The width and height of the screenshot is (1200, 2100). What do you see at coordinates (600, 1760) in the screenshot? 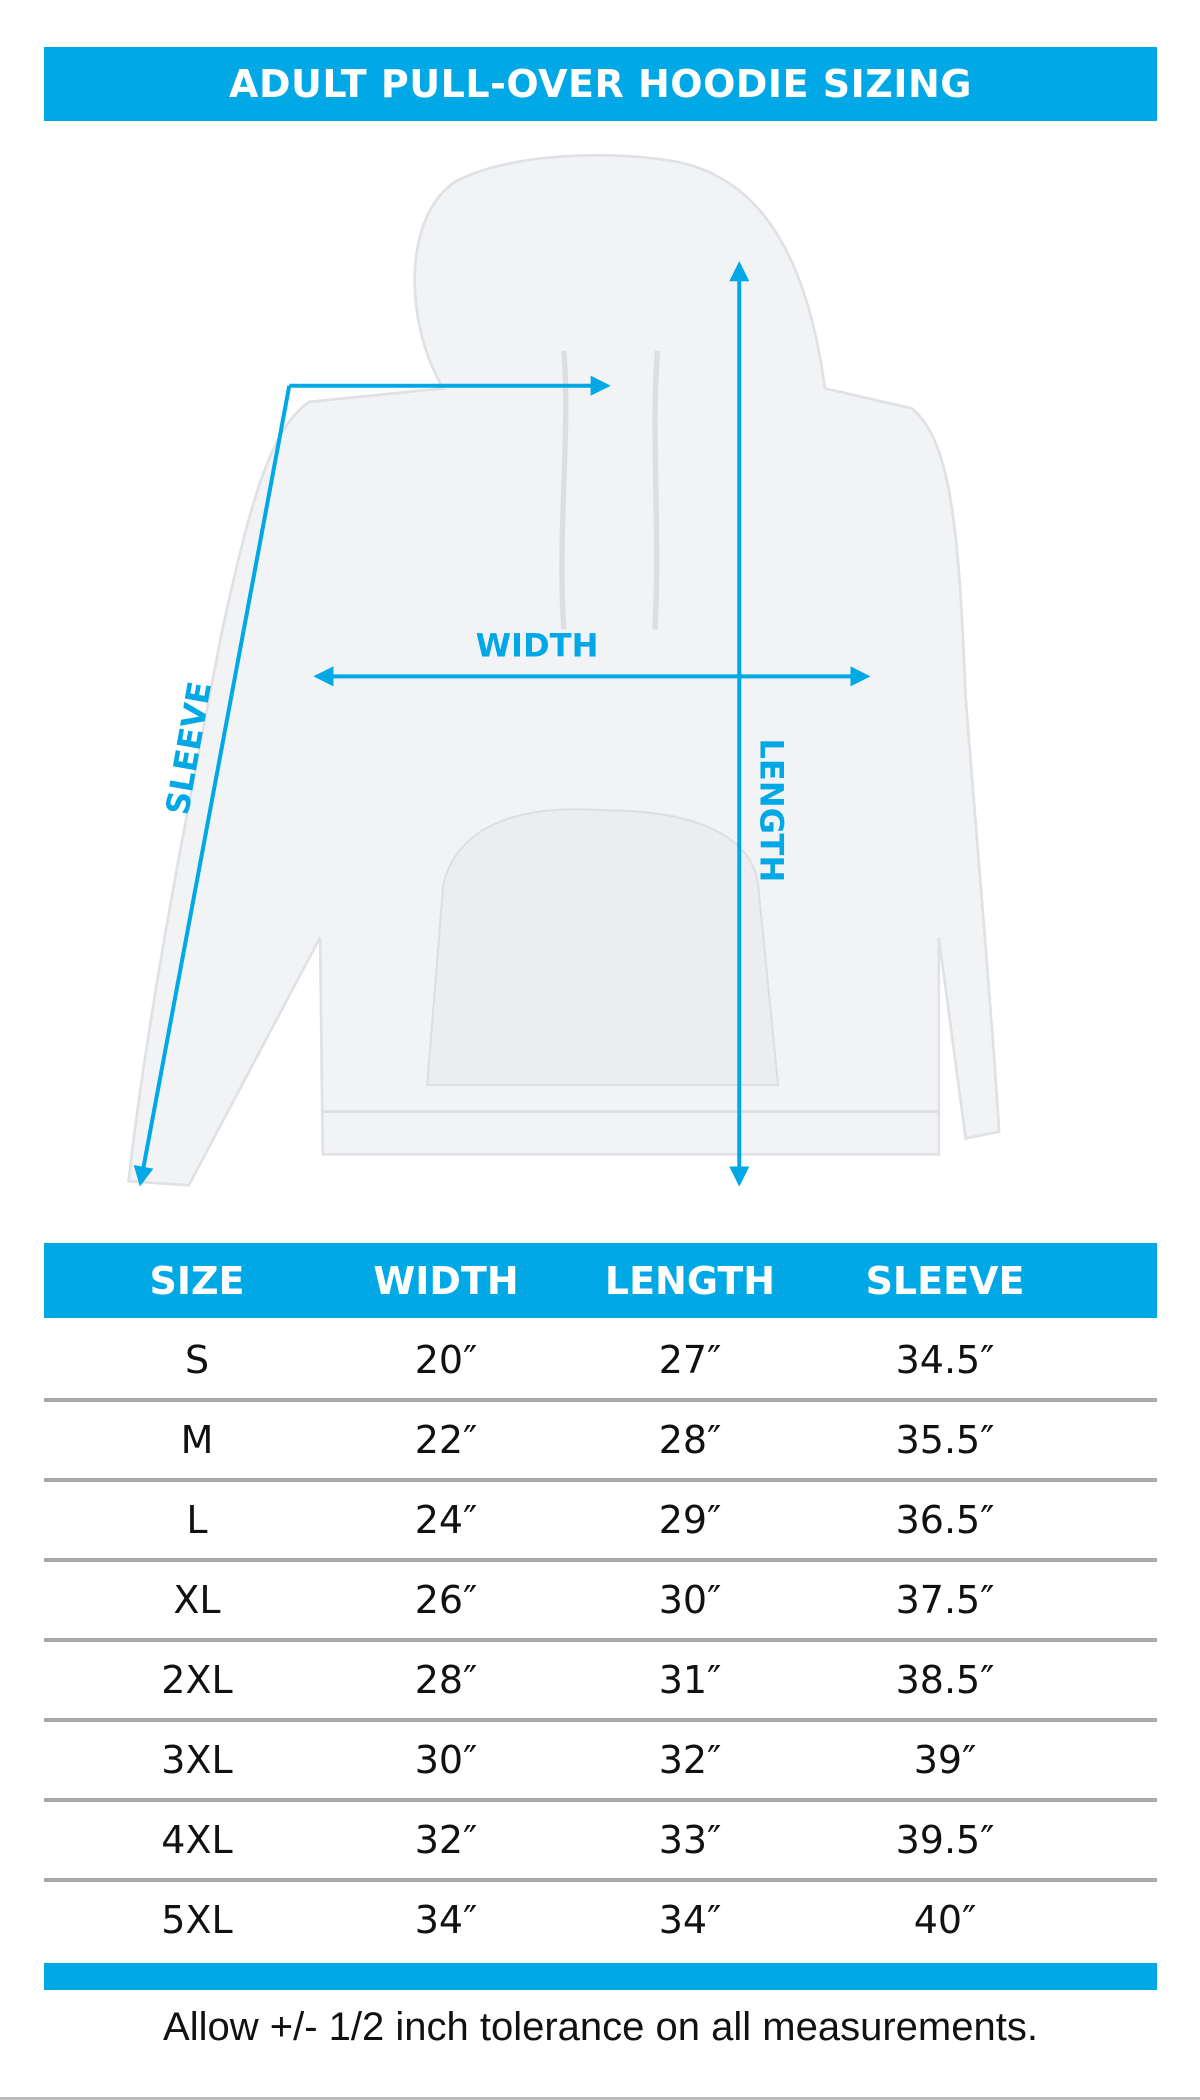
I see `table-row: 3XL 30″ 32″ 39″` at bounding box center [600, 1760].